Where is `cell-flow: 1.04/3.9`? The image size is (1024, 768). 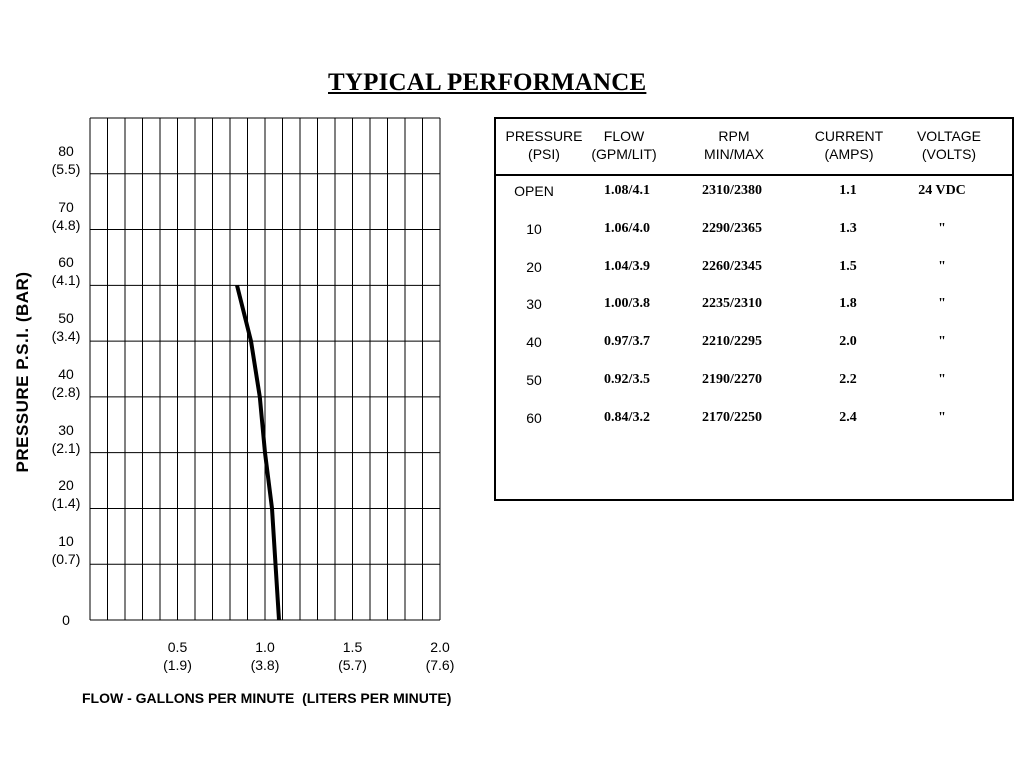 cell-flow: 1.04/3.9 is located at coordinates (627, 266).